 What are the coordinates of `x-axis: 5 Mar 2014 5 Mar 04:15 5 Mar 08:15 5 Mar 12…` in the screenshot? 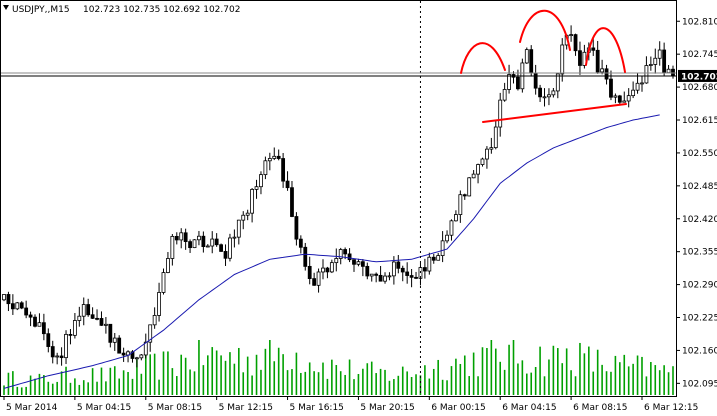 It's located at (350, 404).